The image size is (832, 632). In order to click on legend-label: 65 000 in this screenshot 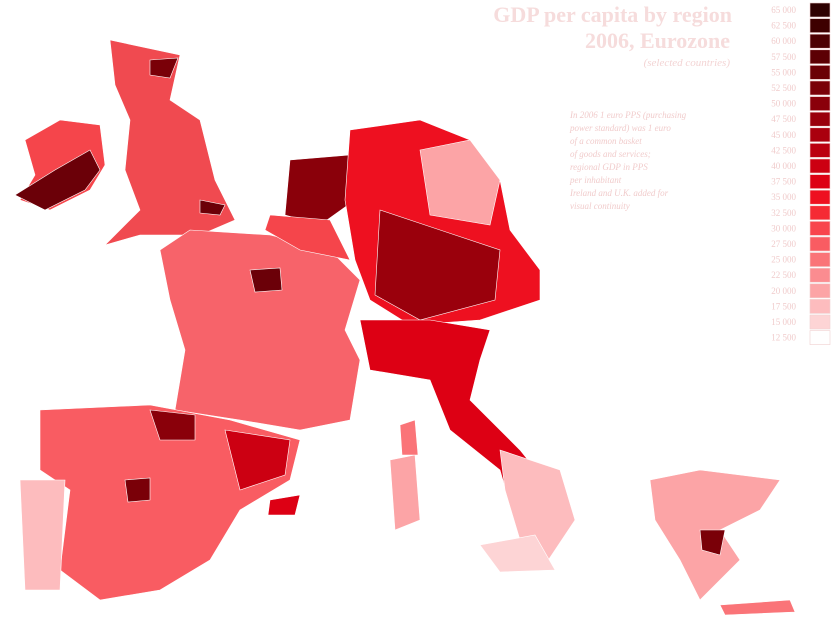, I will do `click(783, 10)`.